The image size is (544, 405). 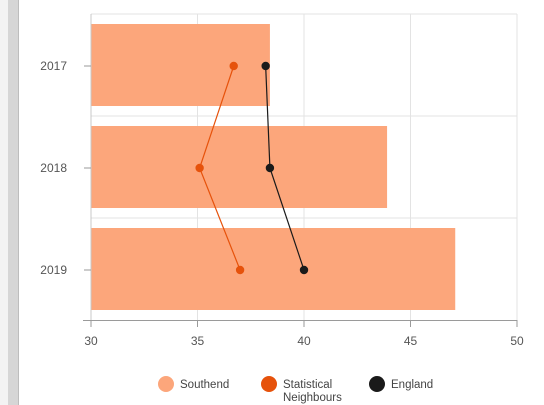 I want to click on y-tick-label: 2018, so click(x=53, y=168).